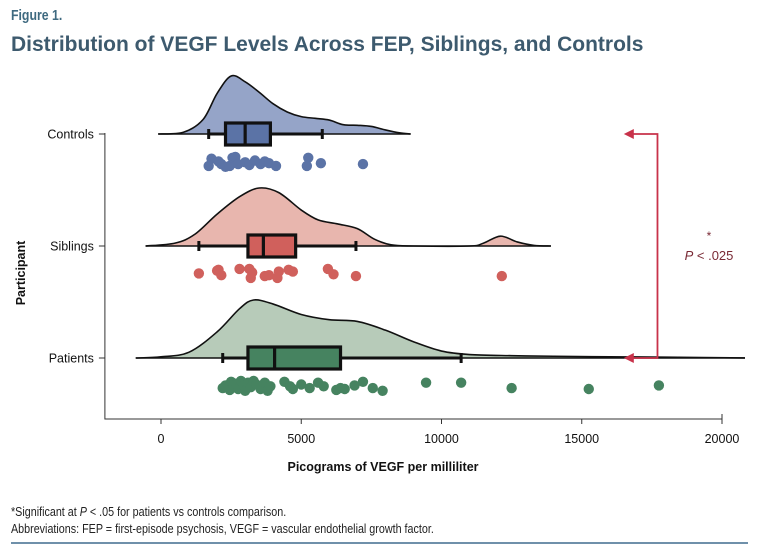 This screenshot has width=759, height=556. Describe the element at coordinates (382, 467) in the screenshot. I see `x-axis-label: Picograms of VEGF per milliliter` at that location.